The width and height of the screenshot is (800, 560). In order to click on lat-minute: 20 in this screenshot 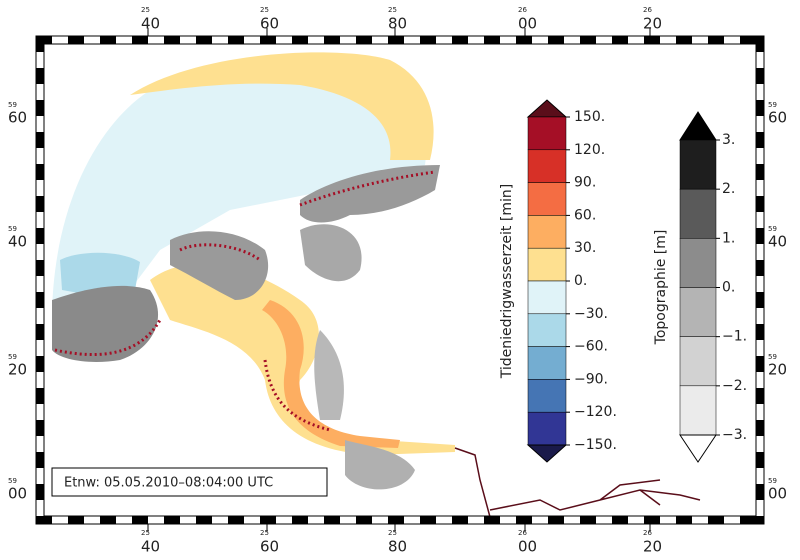, I will do `click(17, 370)`.